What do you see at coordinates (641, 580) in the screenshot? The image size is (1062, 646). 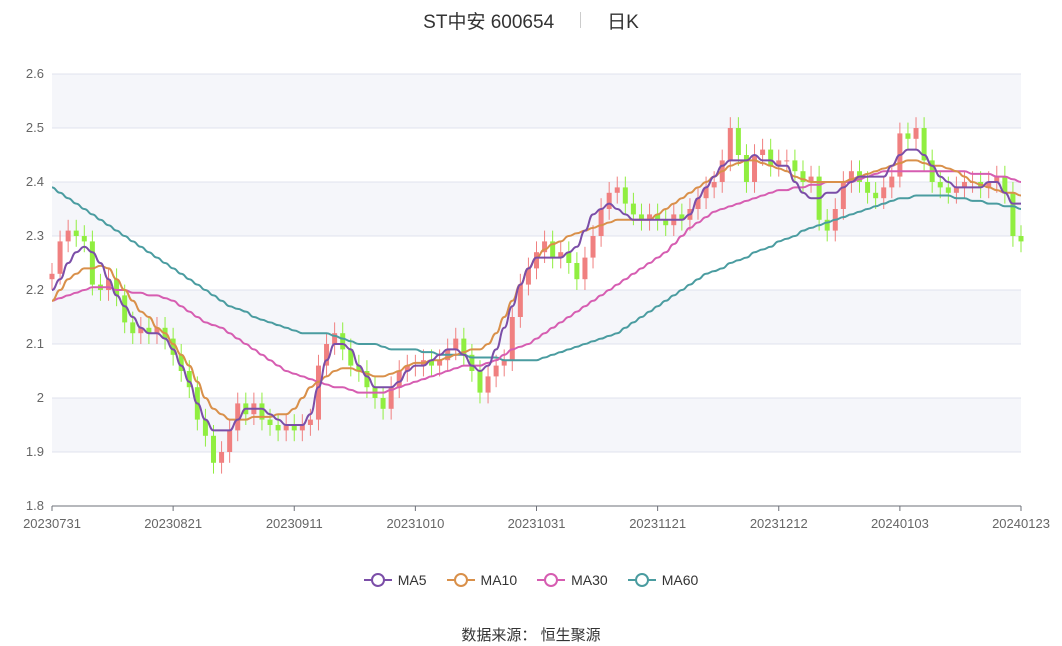 I see `legend-ma60-icon` at bounding box center [641, 580].